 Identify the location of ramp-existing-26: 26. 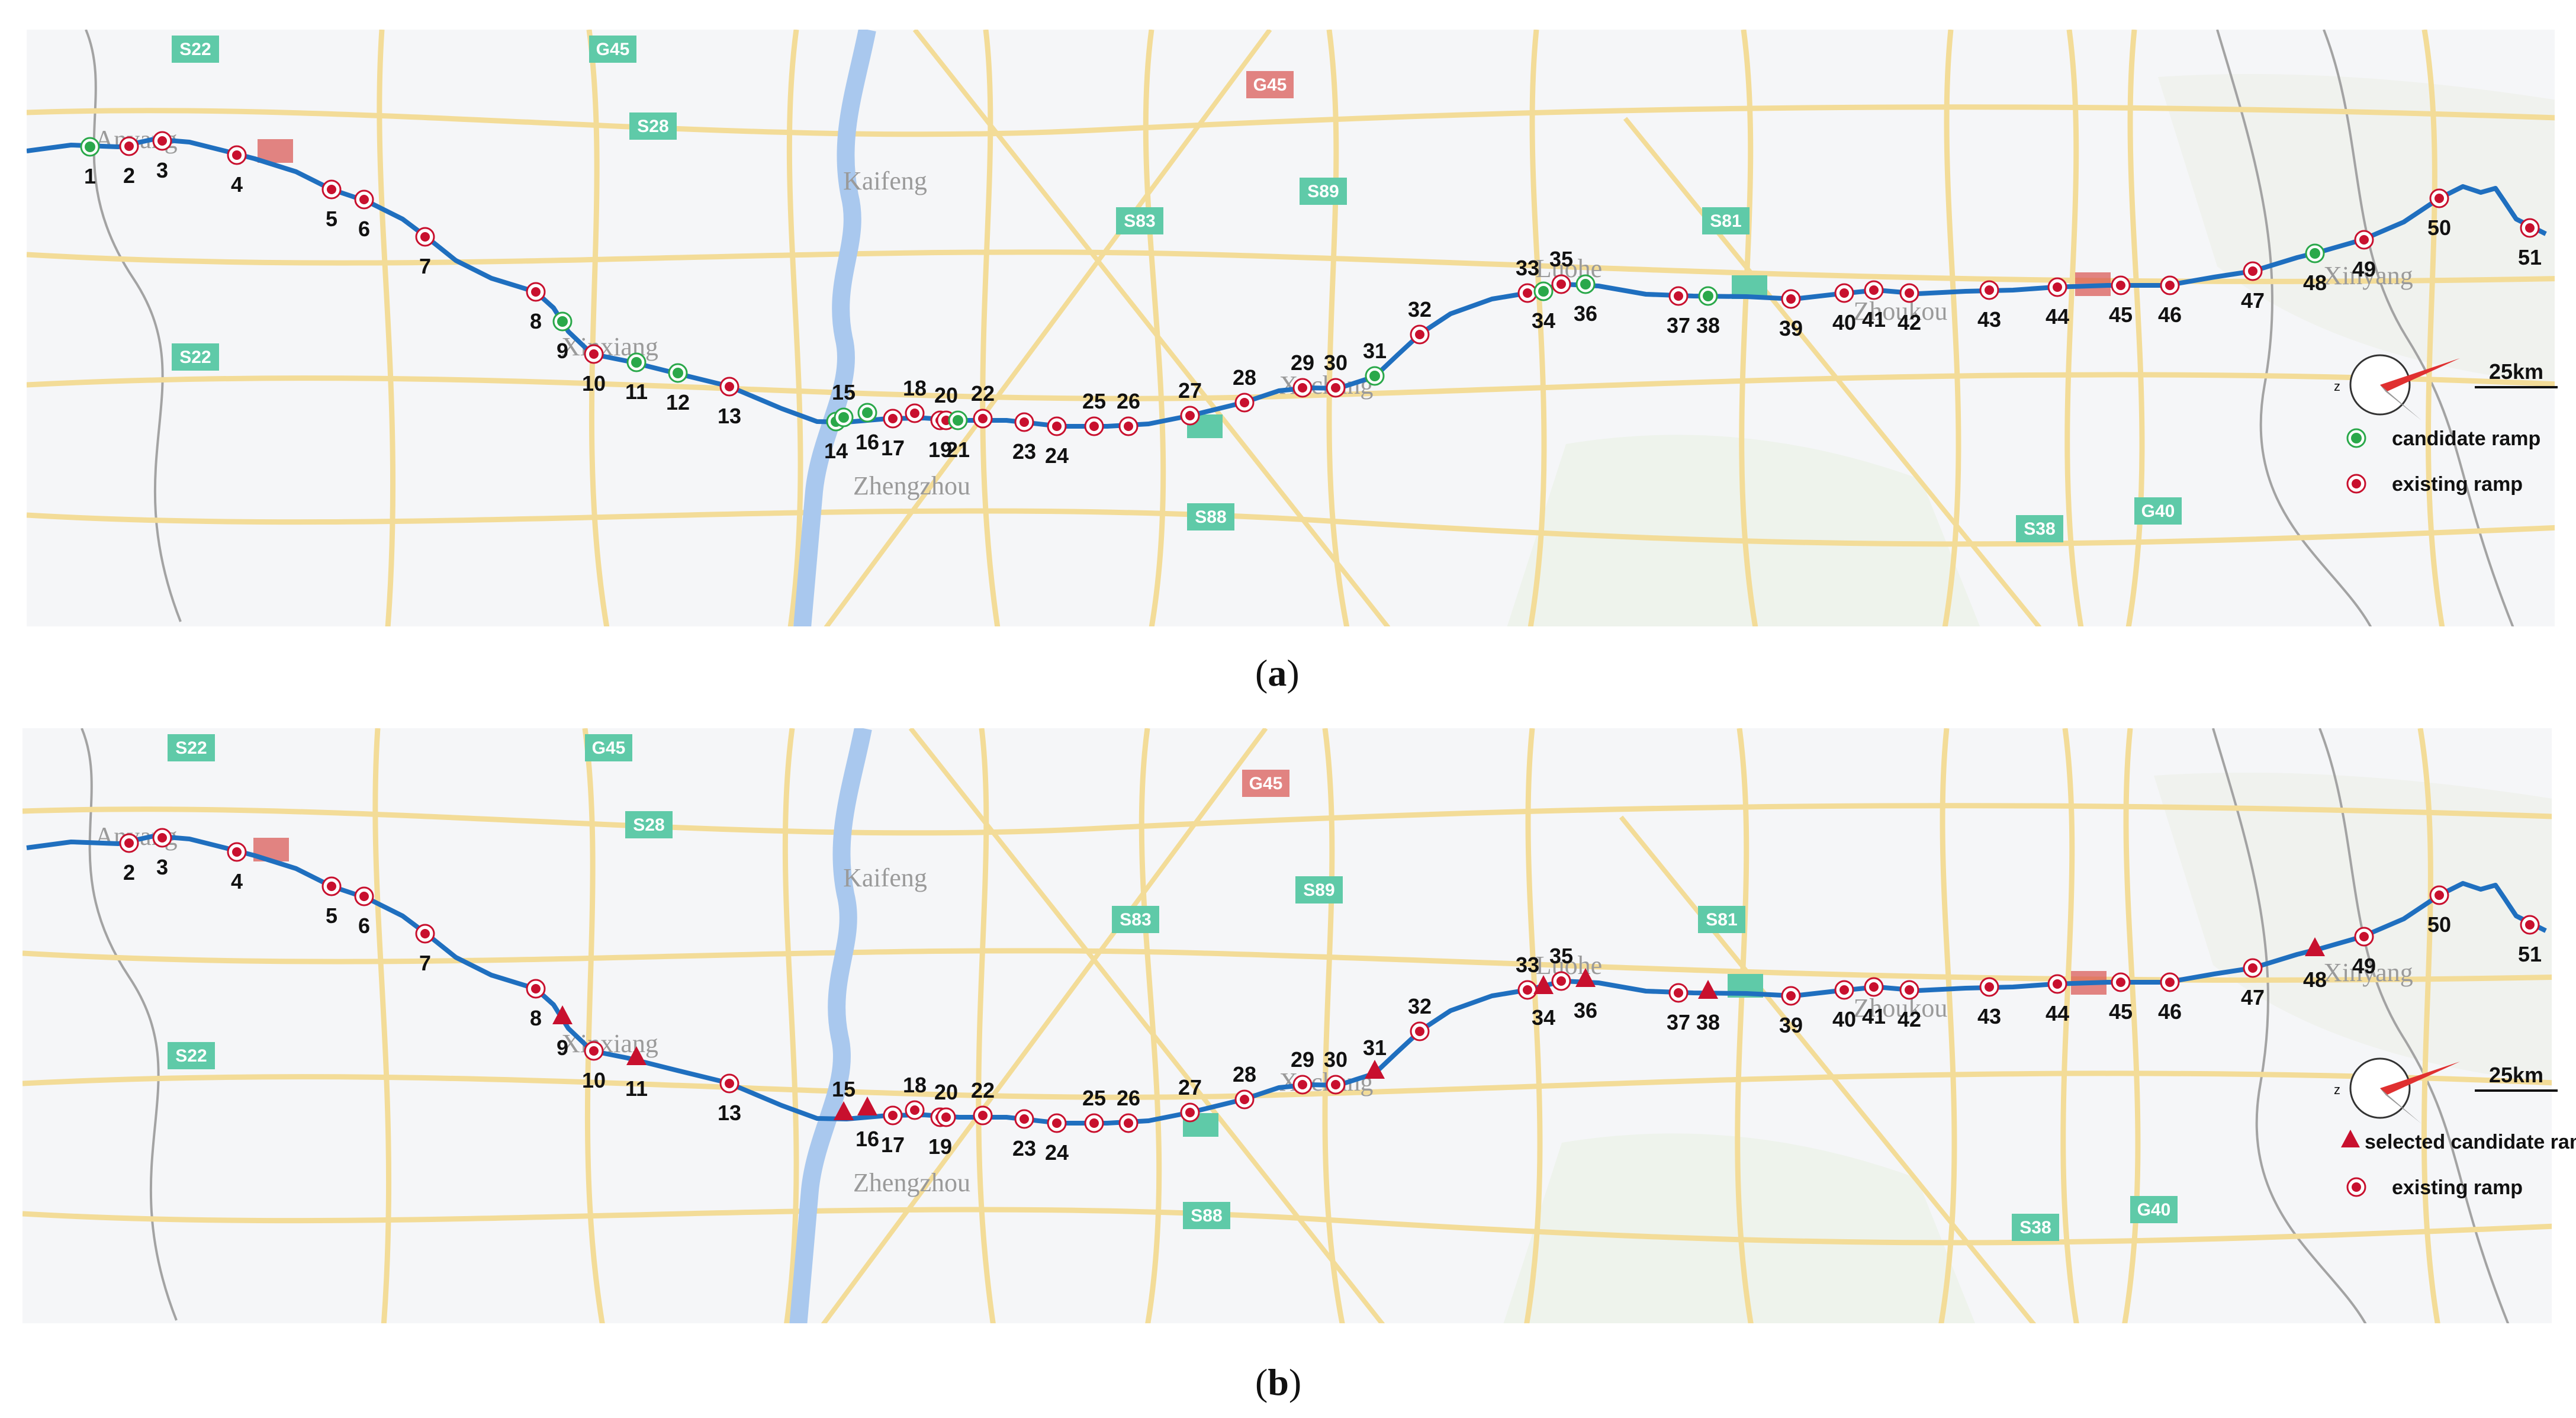
(1128, 1109).